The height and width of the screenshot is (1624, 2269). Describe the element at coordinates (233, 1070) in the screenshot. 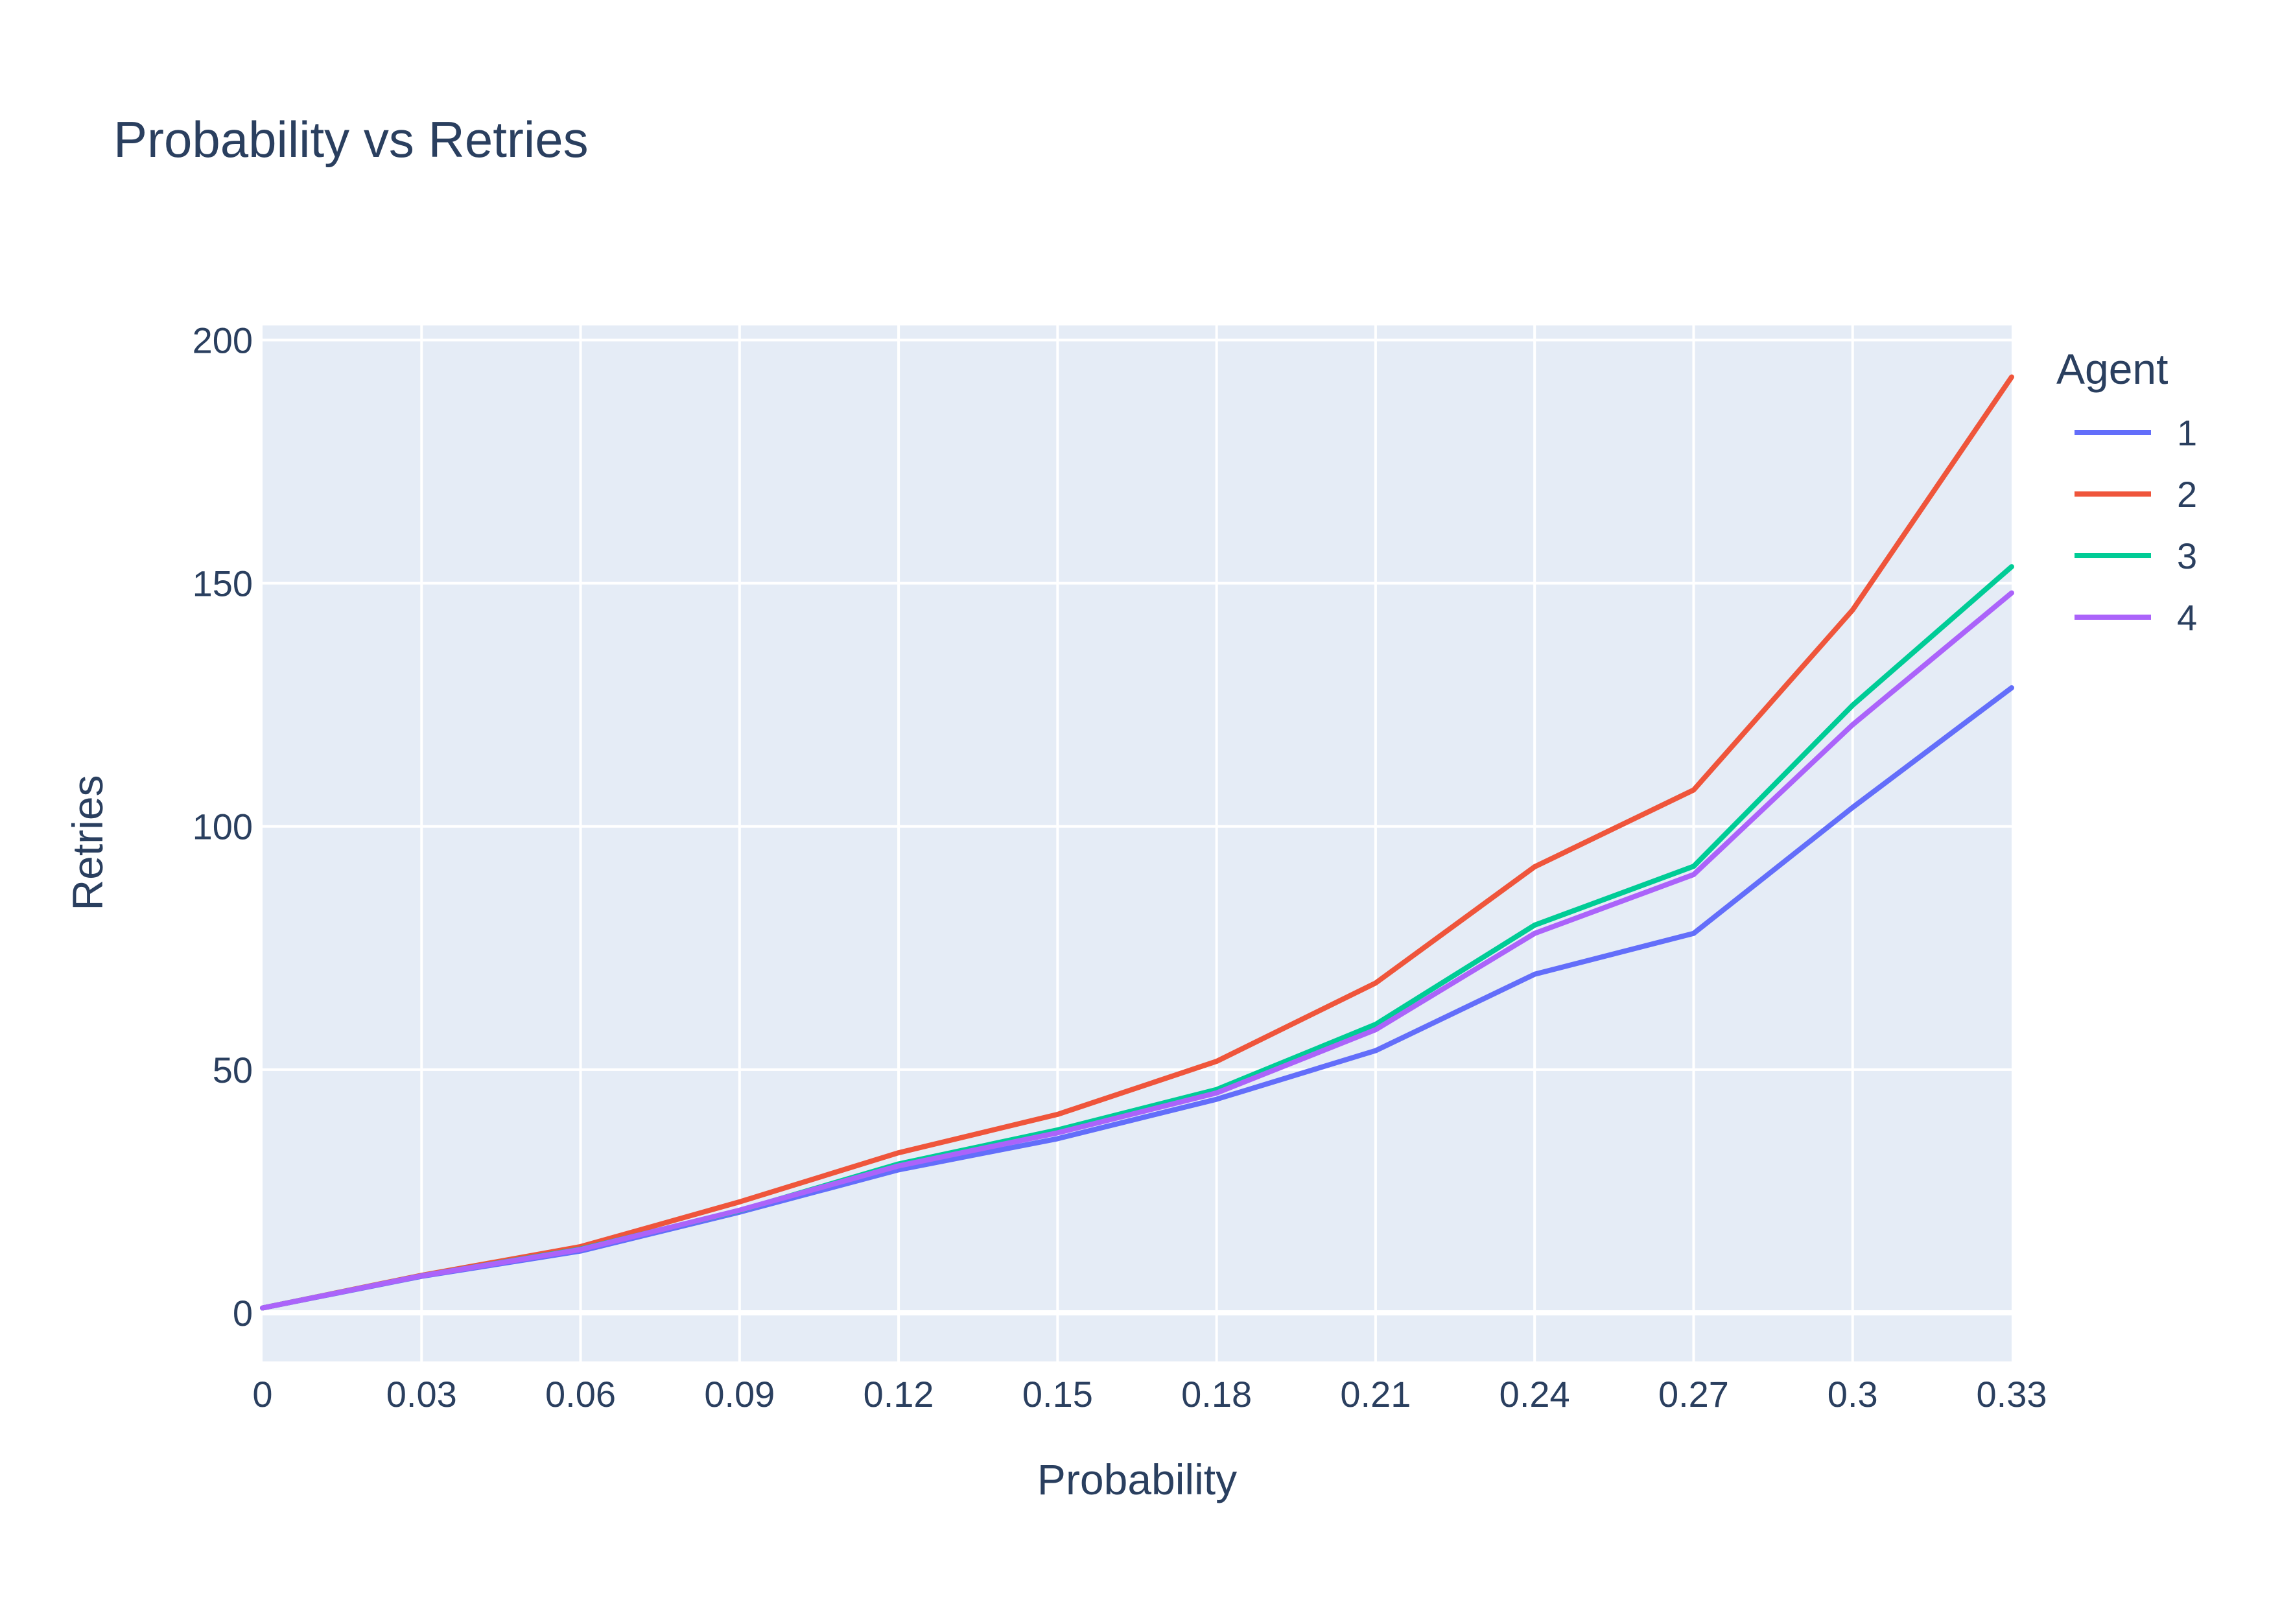

I see `y-tick-label: 50` at that location.